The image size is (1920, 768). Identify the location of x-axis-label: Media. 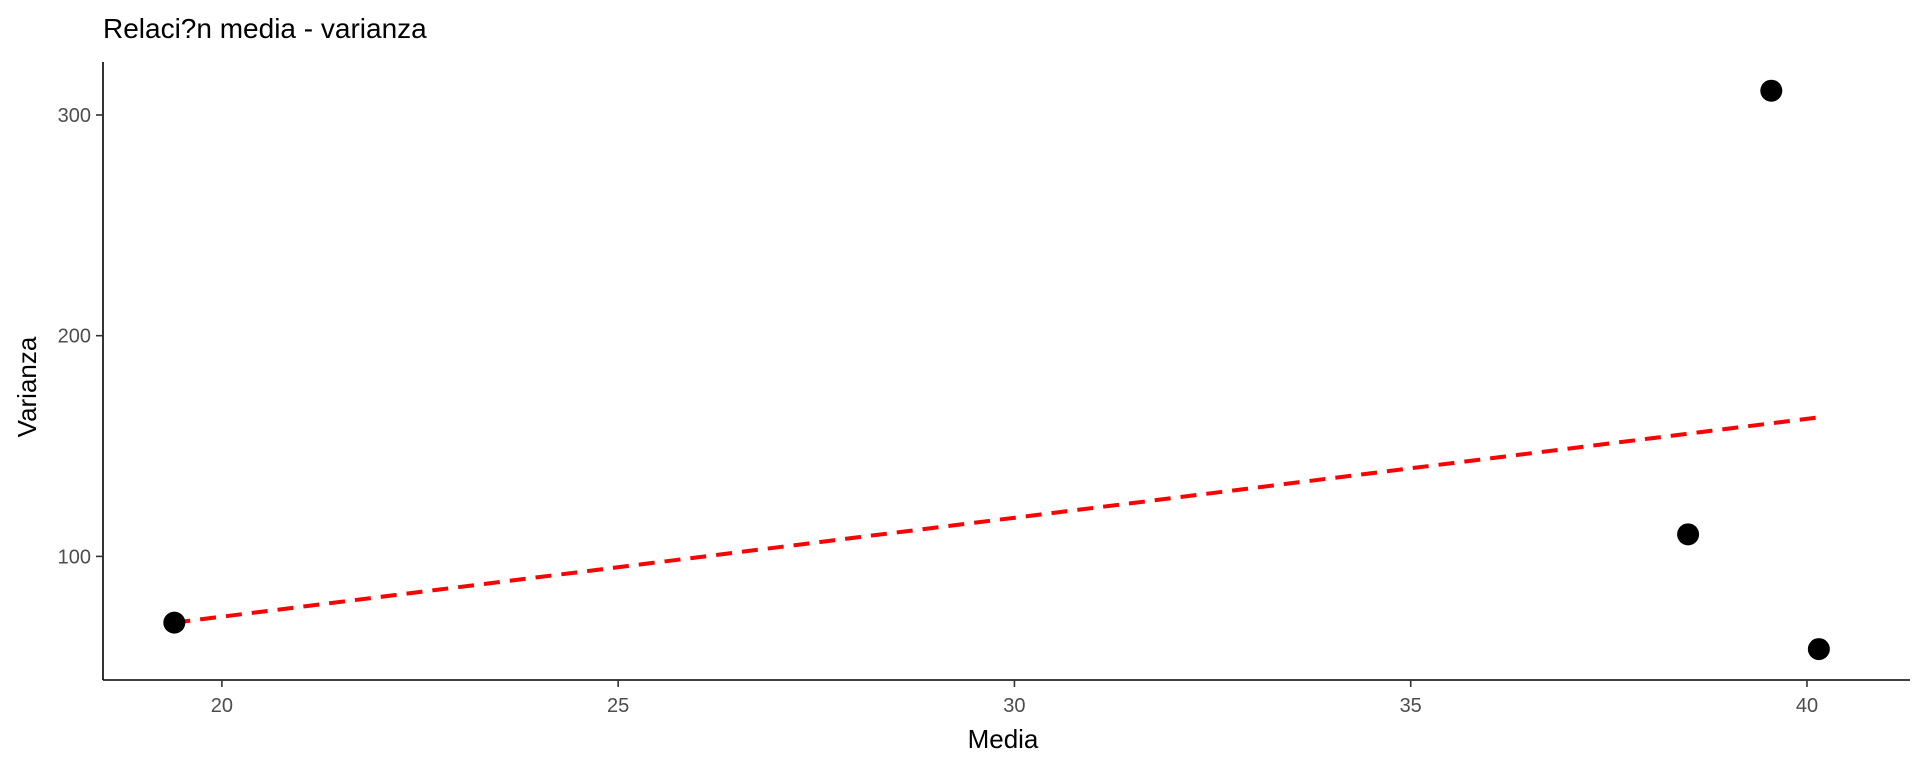
(1003, 739).